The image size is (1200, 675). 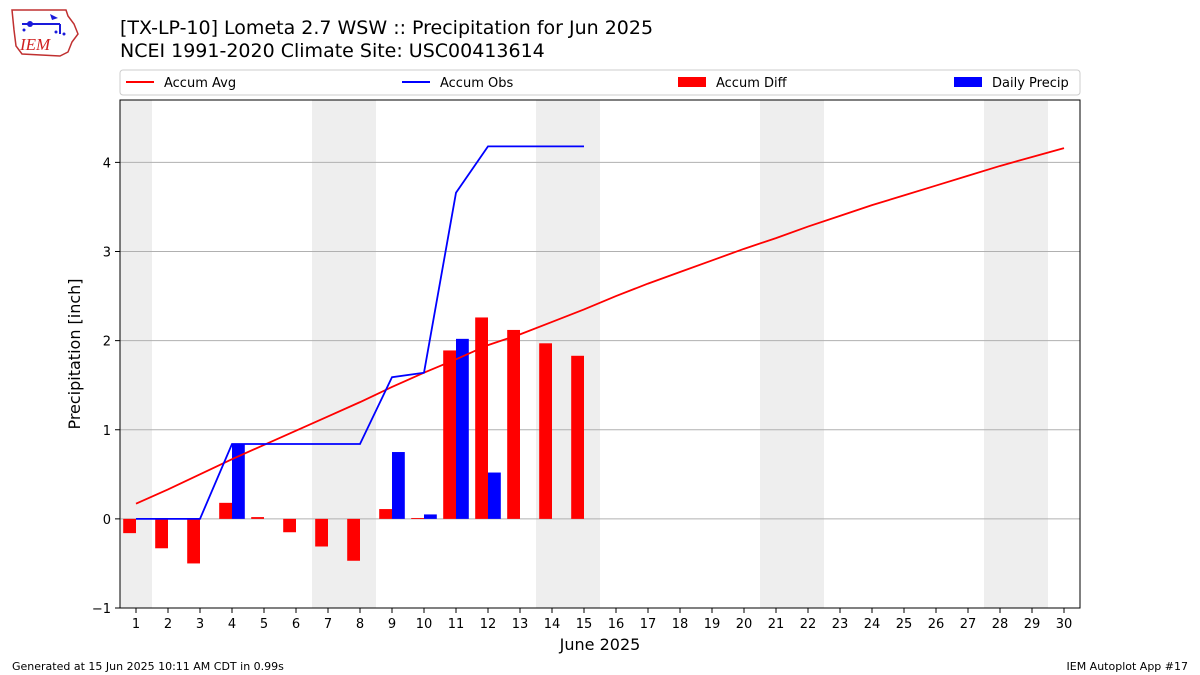 What do you see at coordinates (232, 624) in the screenshot?
I see `x-tick-label: 4` at bounding box center [232, 624].